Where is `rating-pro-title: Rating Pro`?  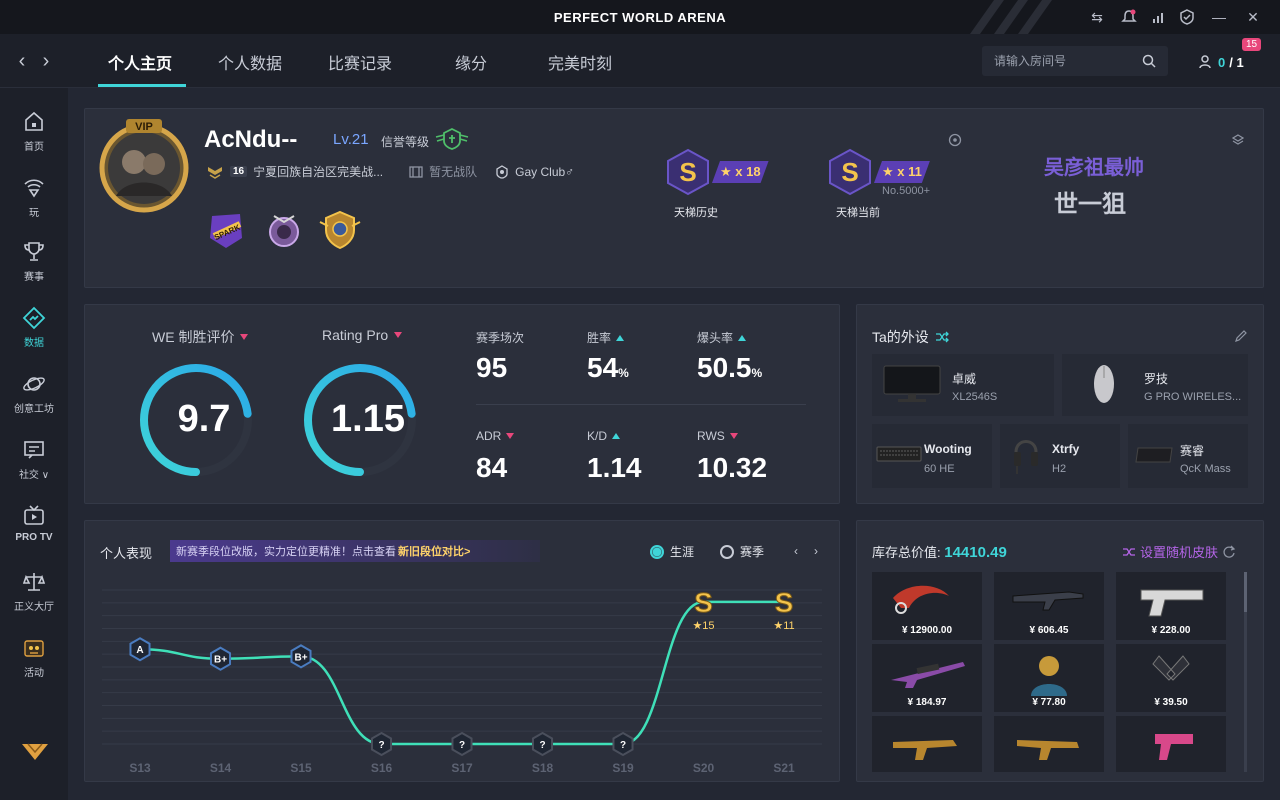
rating-pro-title: Rating Pro is located at coordinates (355, 335).